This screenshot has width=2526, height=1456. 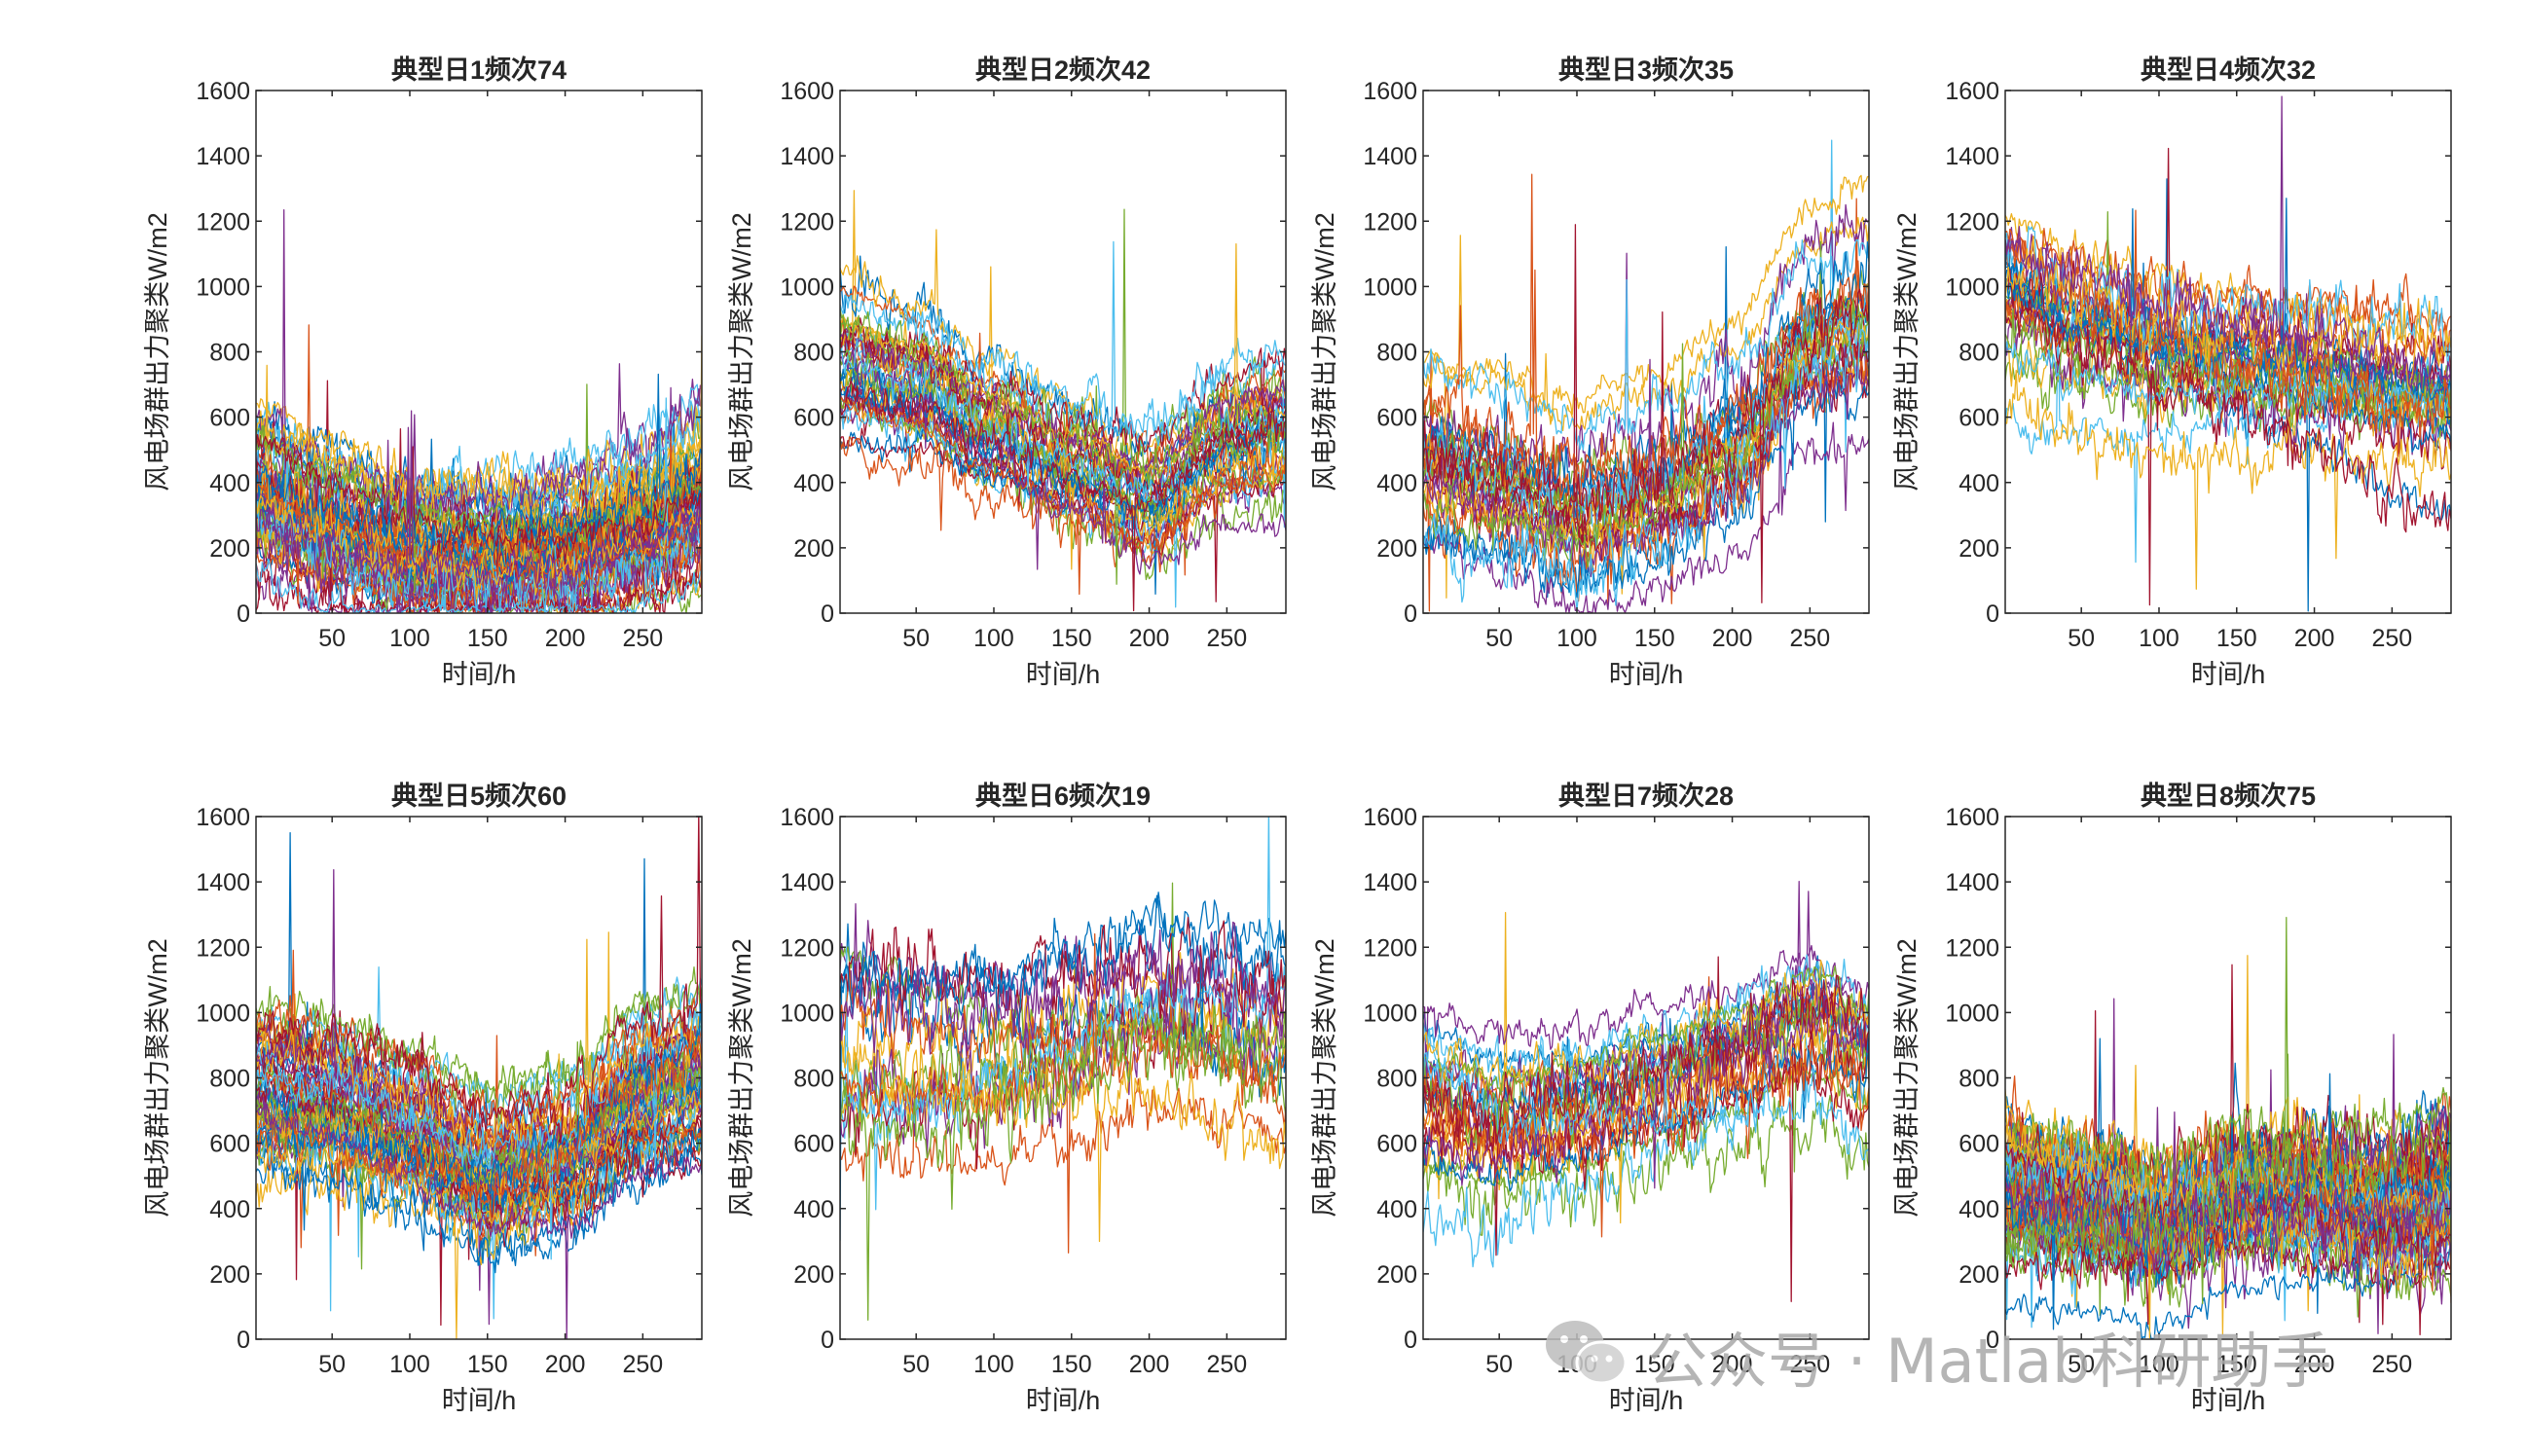 I want to click on chart-title: 典型日8频次75, so click(x=2228, y=796).